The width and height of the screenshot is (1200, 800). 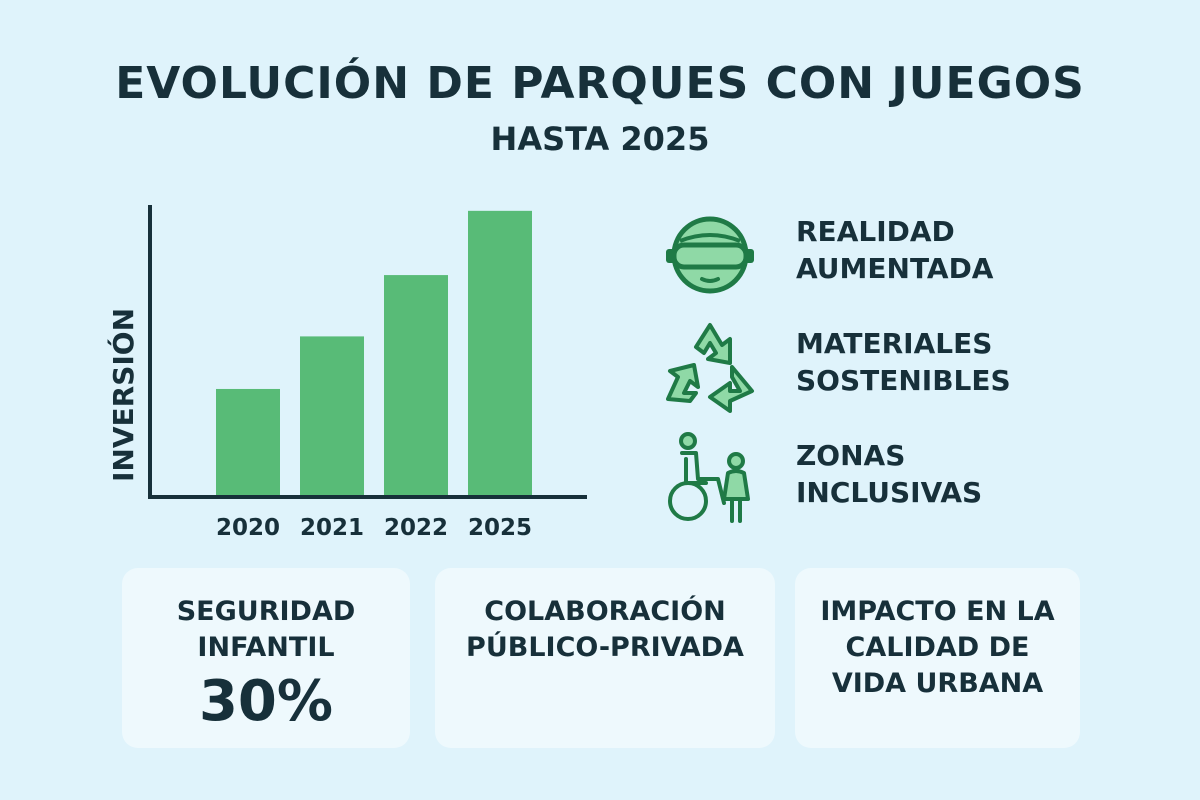 I want to click on feature-label: MATERIALES SOSTENIBLES, so click(x=903, y=362).